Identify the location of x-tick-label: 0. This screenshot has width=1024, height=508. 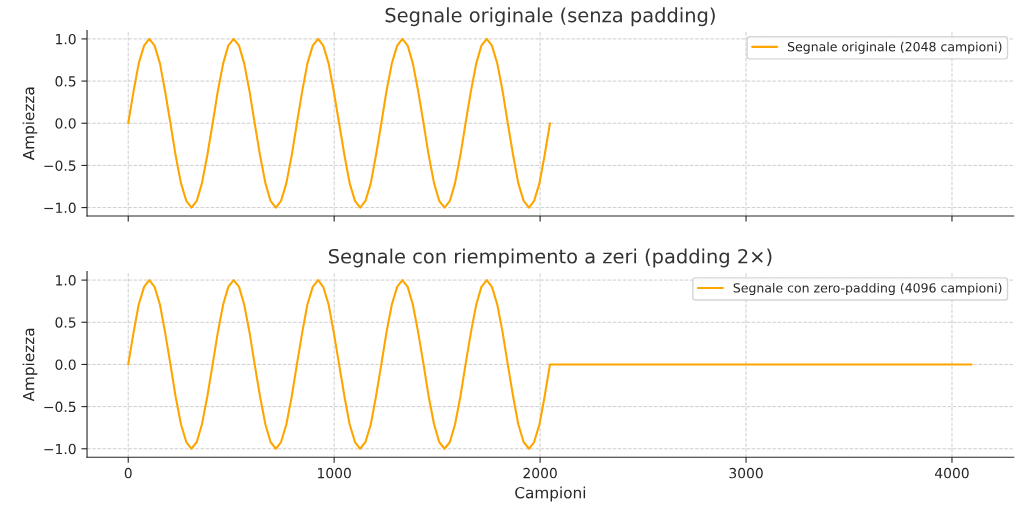
(128, 473).